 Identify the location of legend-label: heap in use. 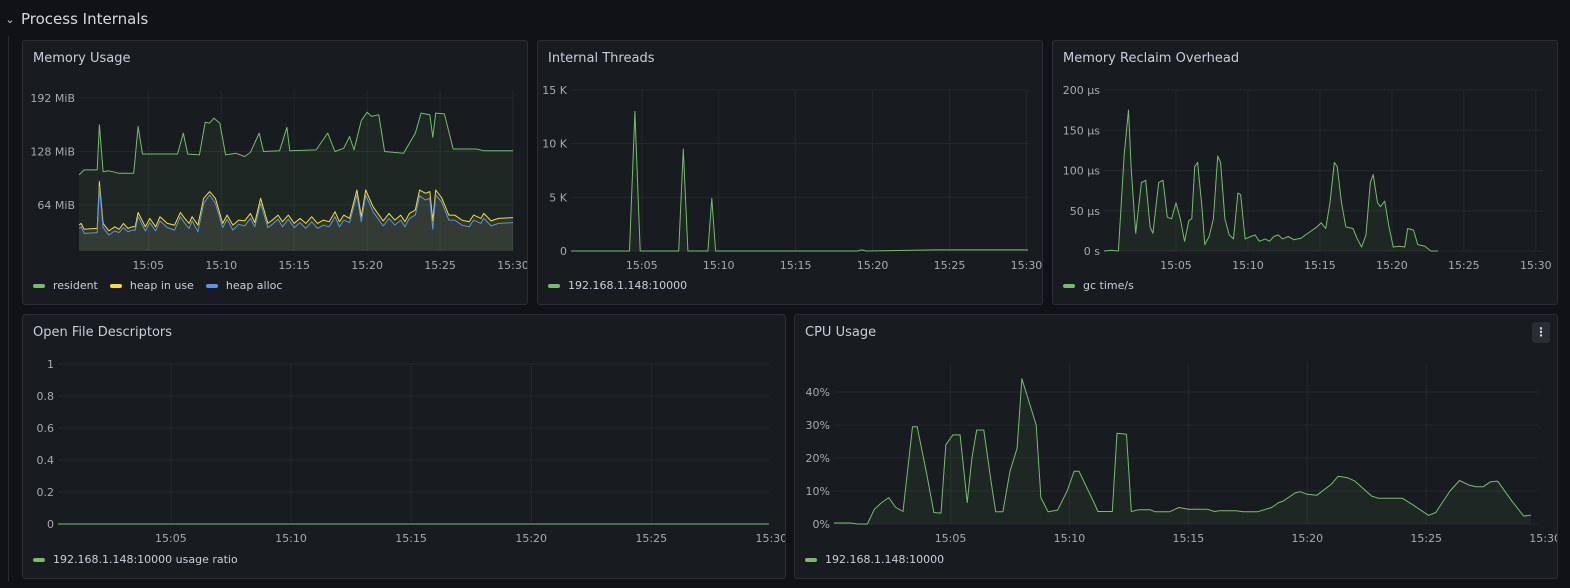
(161, 285).